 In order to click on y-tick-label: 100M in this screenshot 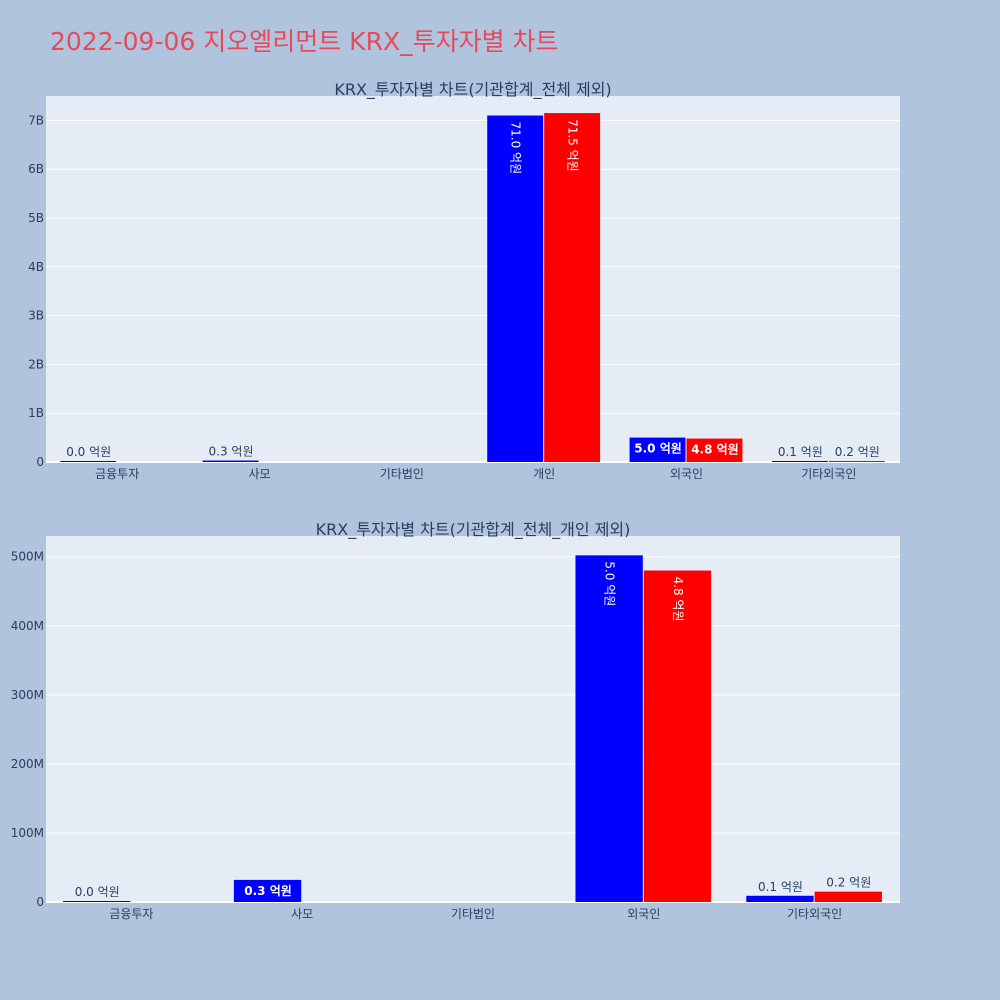, I will do `click(27, 833)`.